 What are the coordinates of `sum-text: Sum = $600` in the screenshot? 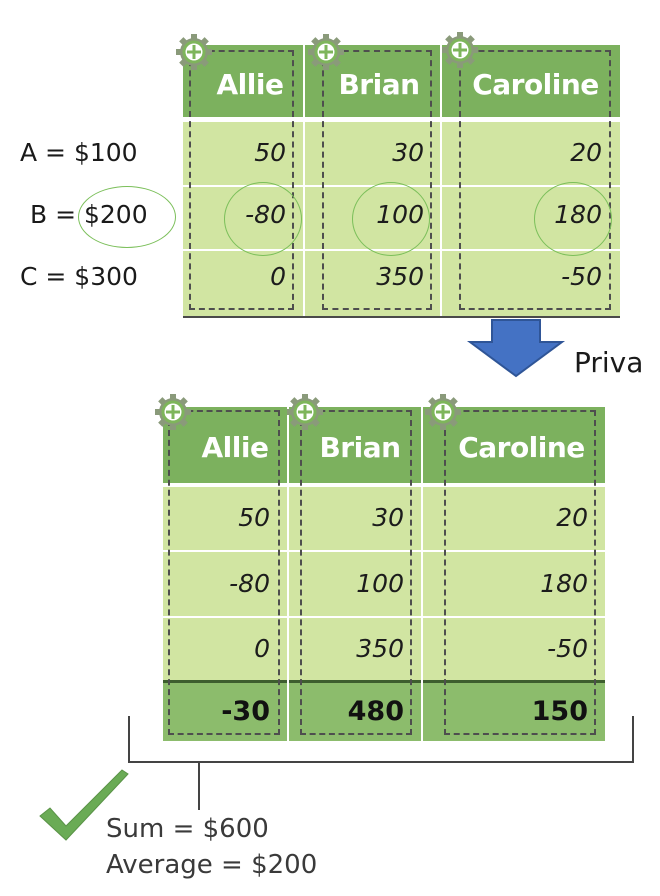 It's located at (187, 829).